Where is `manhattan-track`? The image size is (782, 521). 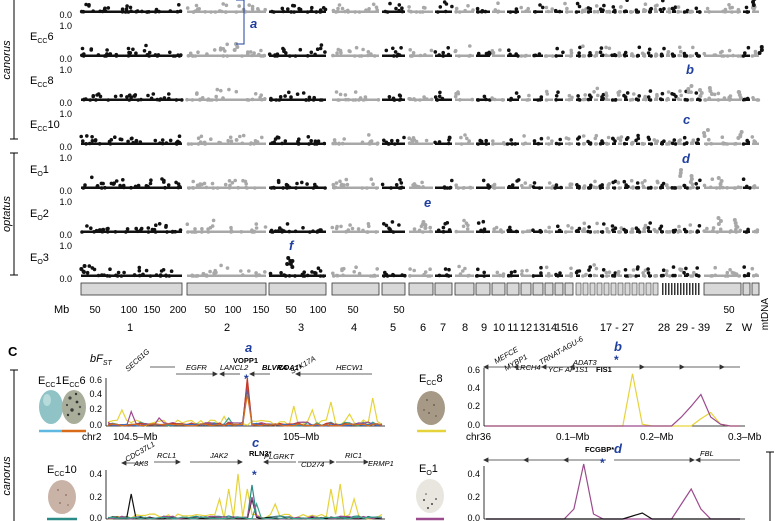
manhattan-track is located at coordinates (420, 179).